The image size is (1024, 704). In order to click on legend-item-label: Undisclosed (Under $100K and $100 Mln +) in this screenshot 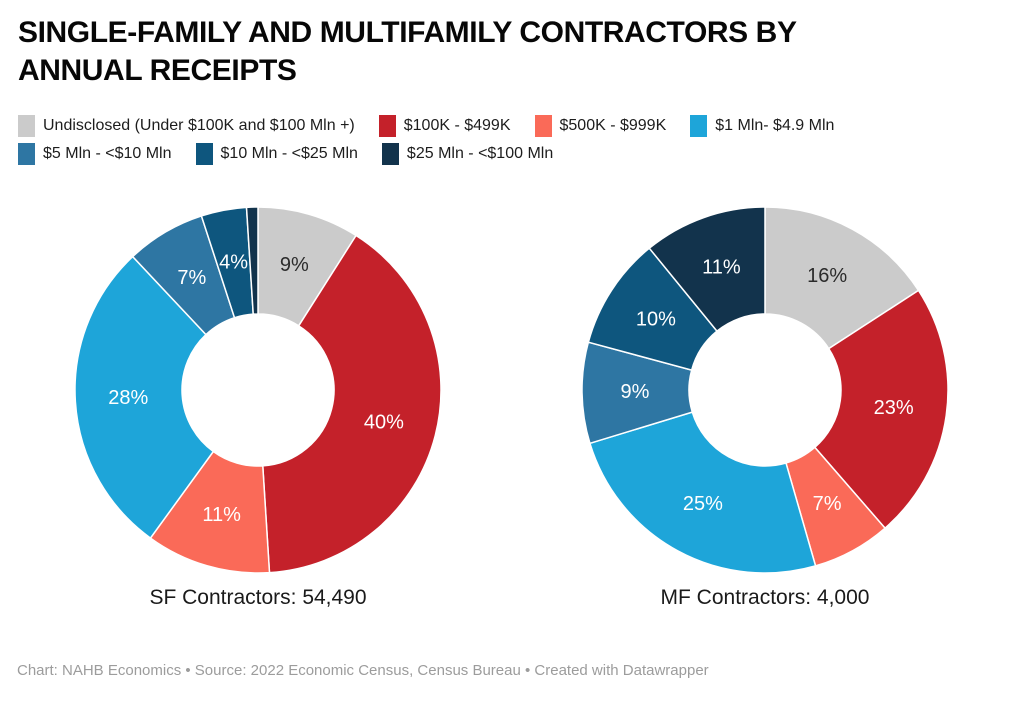, I will do `click(199, 125)`.